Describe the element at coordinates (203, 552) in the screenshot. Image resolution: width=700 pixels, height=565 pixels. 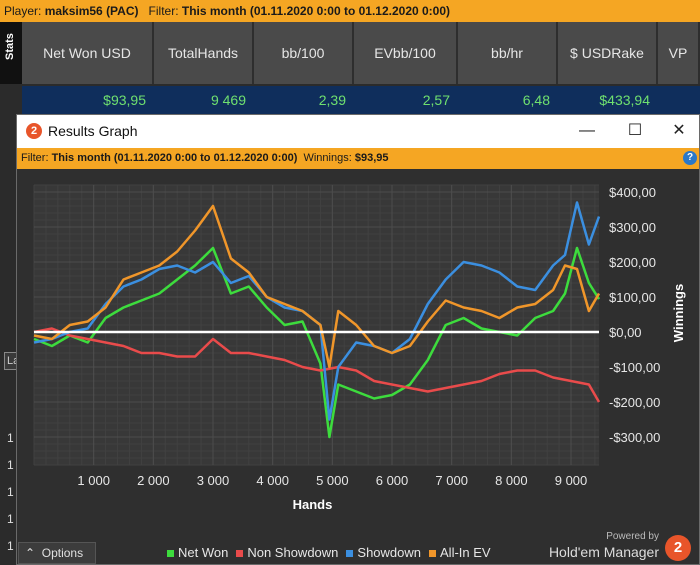
I see `legend-label: Net Won` at that location.